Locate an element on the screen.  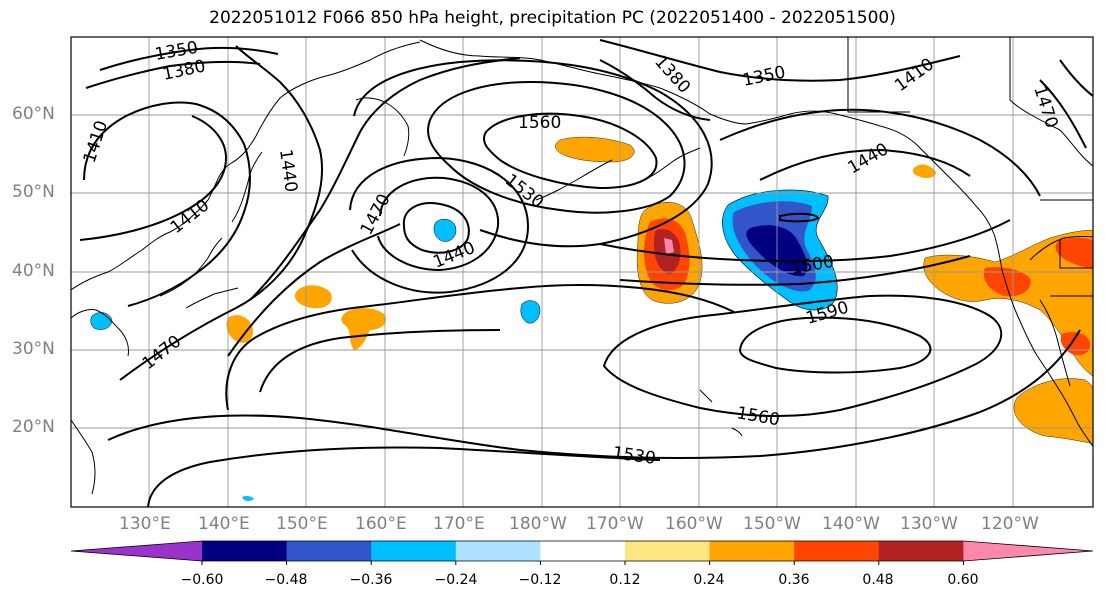
lon-label: 180°W is located at coordinates (538, 524).